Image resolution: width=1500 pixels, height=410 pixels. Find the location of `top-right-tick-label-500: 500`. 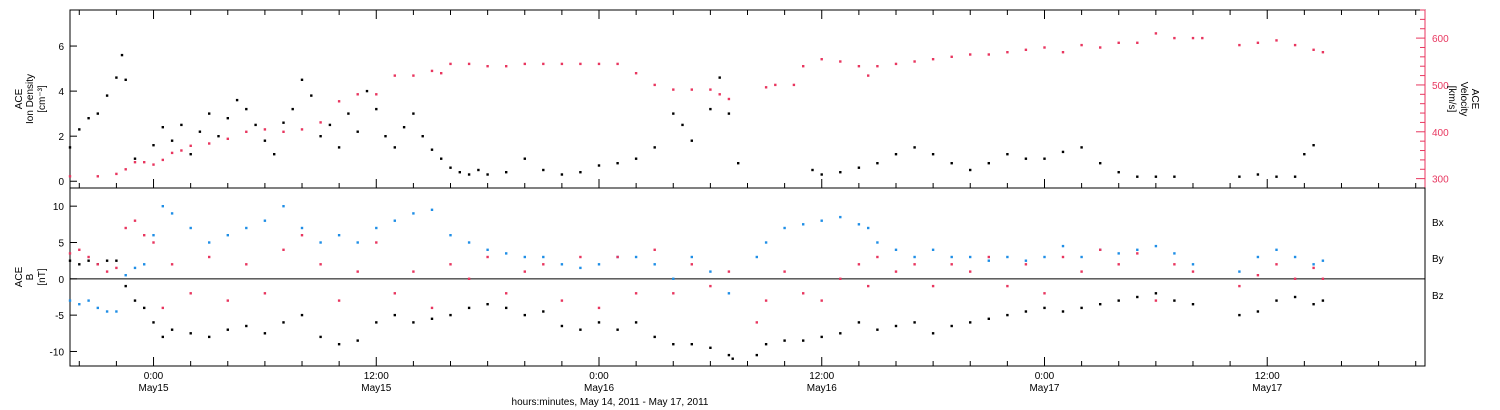

top-right-tick-label-500: 500 is located at coordinates (1440, 86).